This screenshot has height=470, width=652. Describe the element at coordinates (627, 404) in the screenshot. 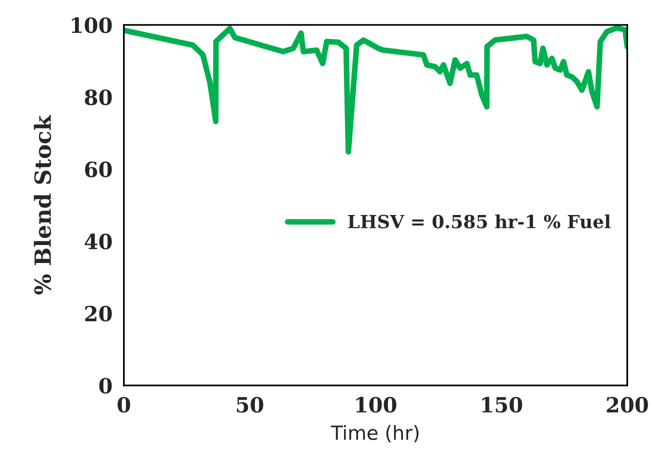

I see `x-tick-label: 200` at that location.